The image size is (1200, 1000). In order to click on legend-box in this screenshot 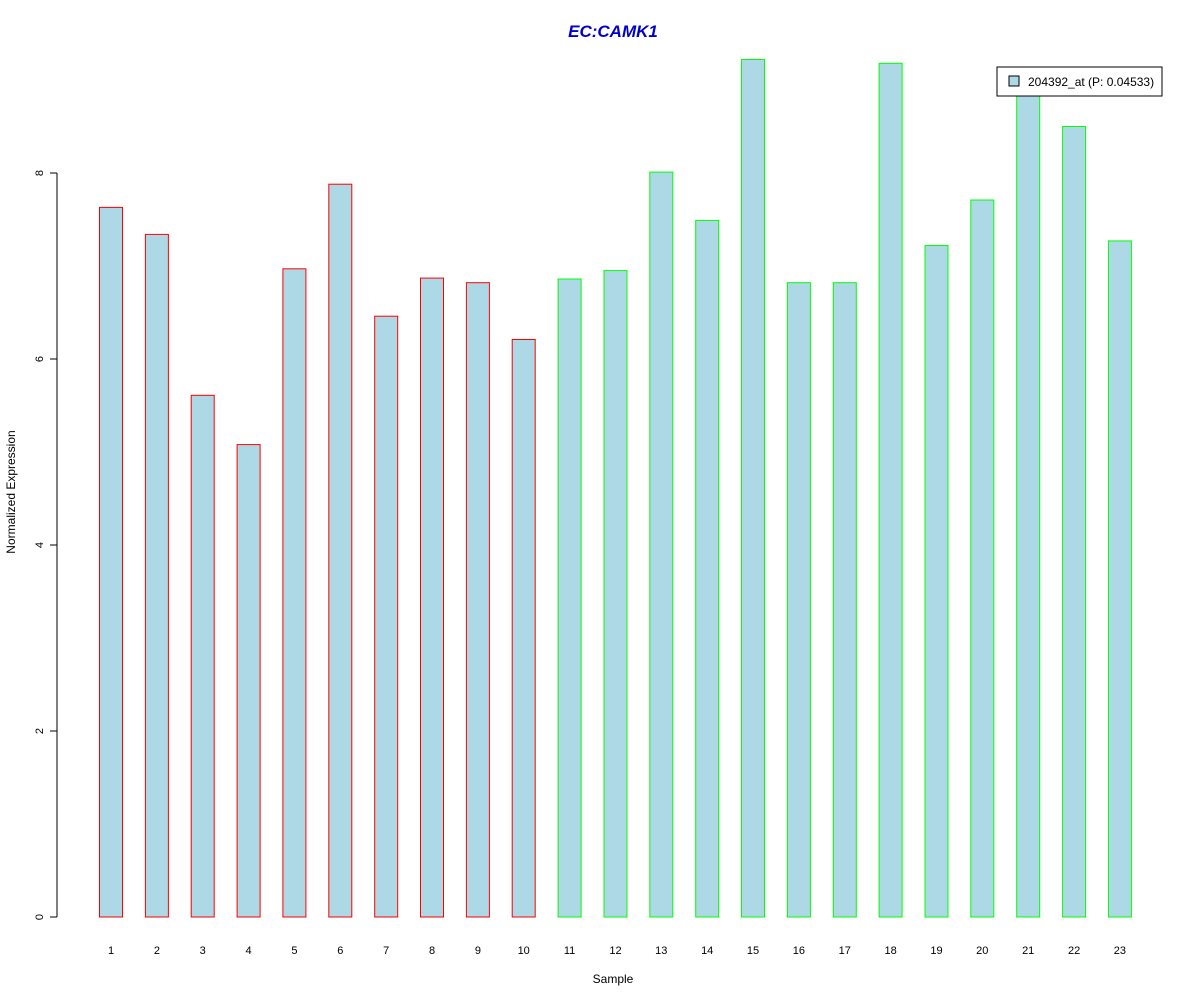, I will do `click(1079, 81)`.